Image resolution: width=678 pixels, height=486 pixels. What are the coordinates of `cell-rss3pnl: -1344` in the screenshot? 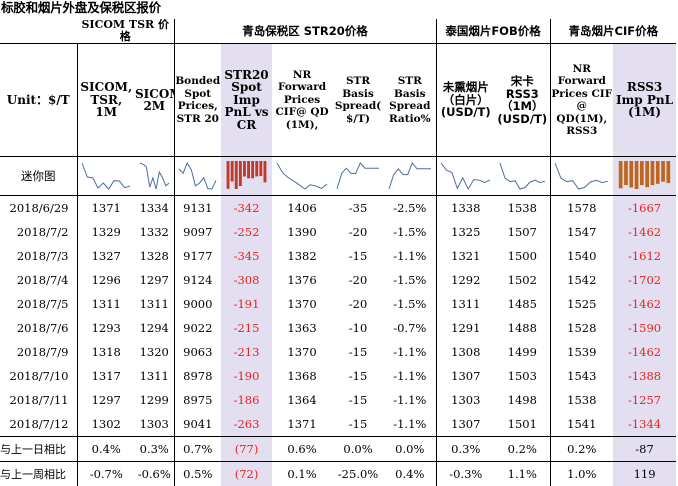 It's located at (644, 424).